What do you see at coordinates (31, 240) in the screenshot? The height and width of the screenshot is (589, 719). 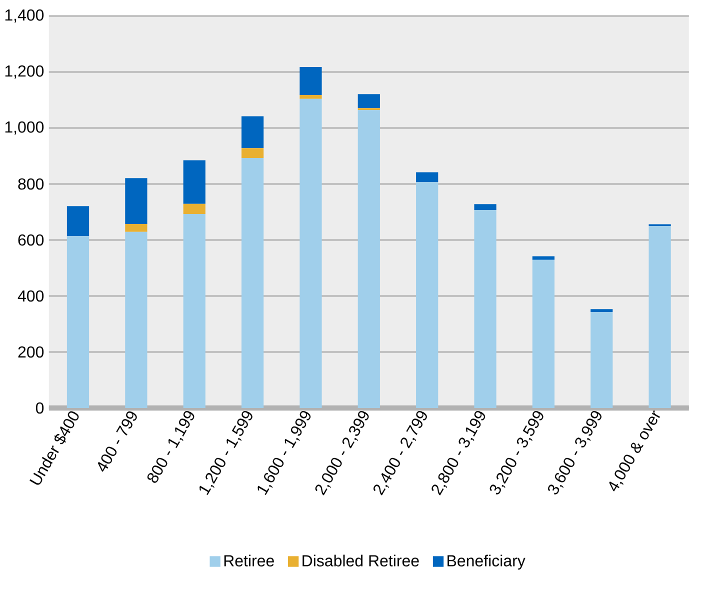 I see `y-tick-label: 600` at bounding box center [31, 240].